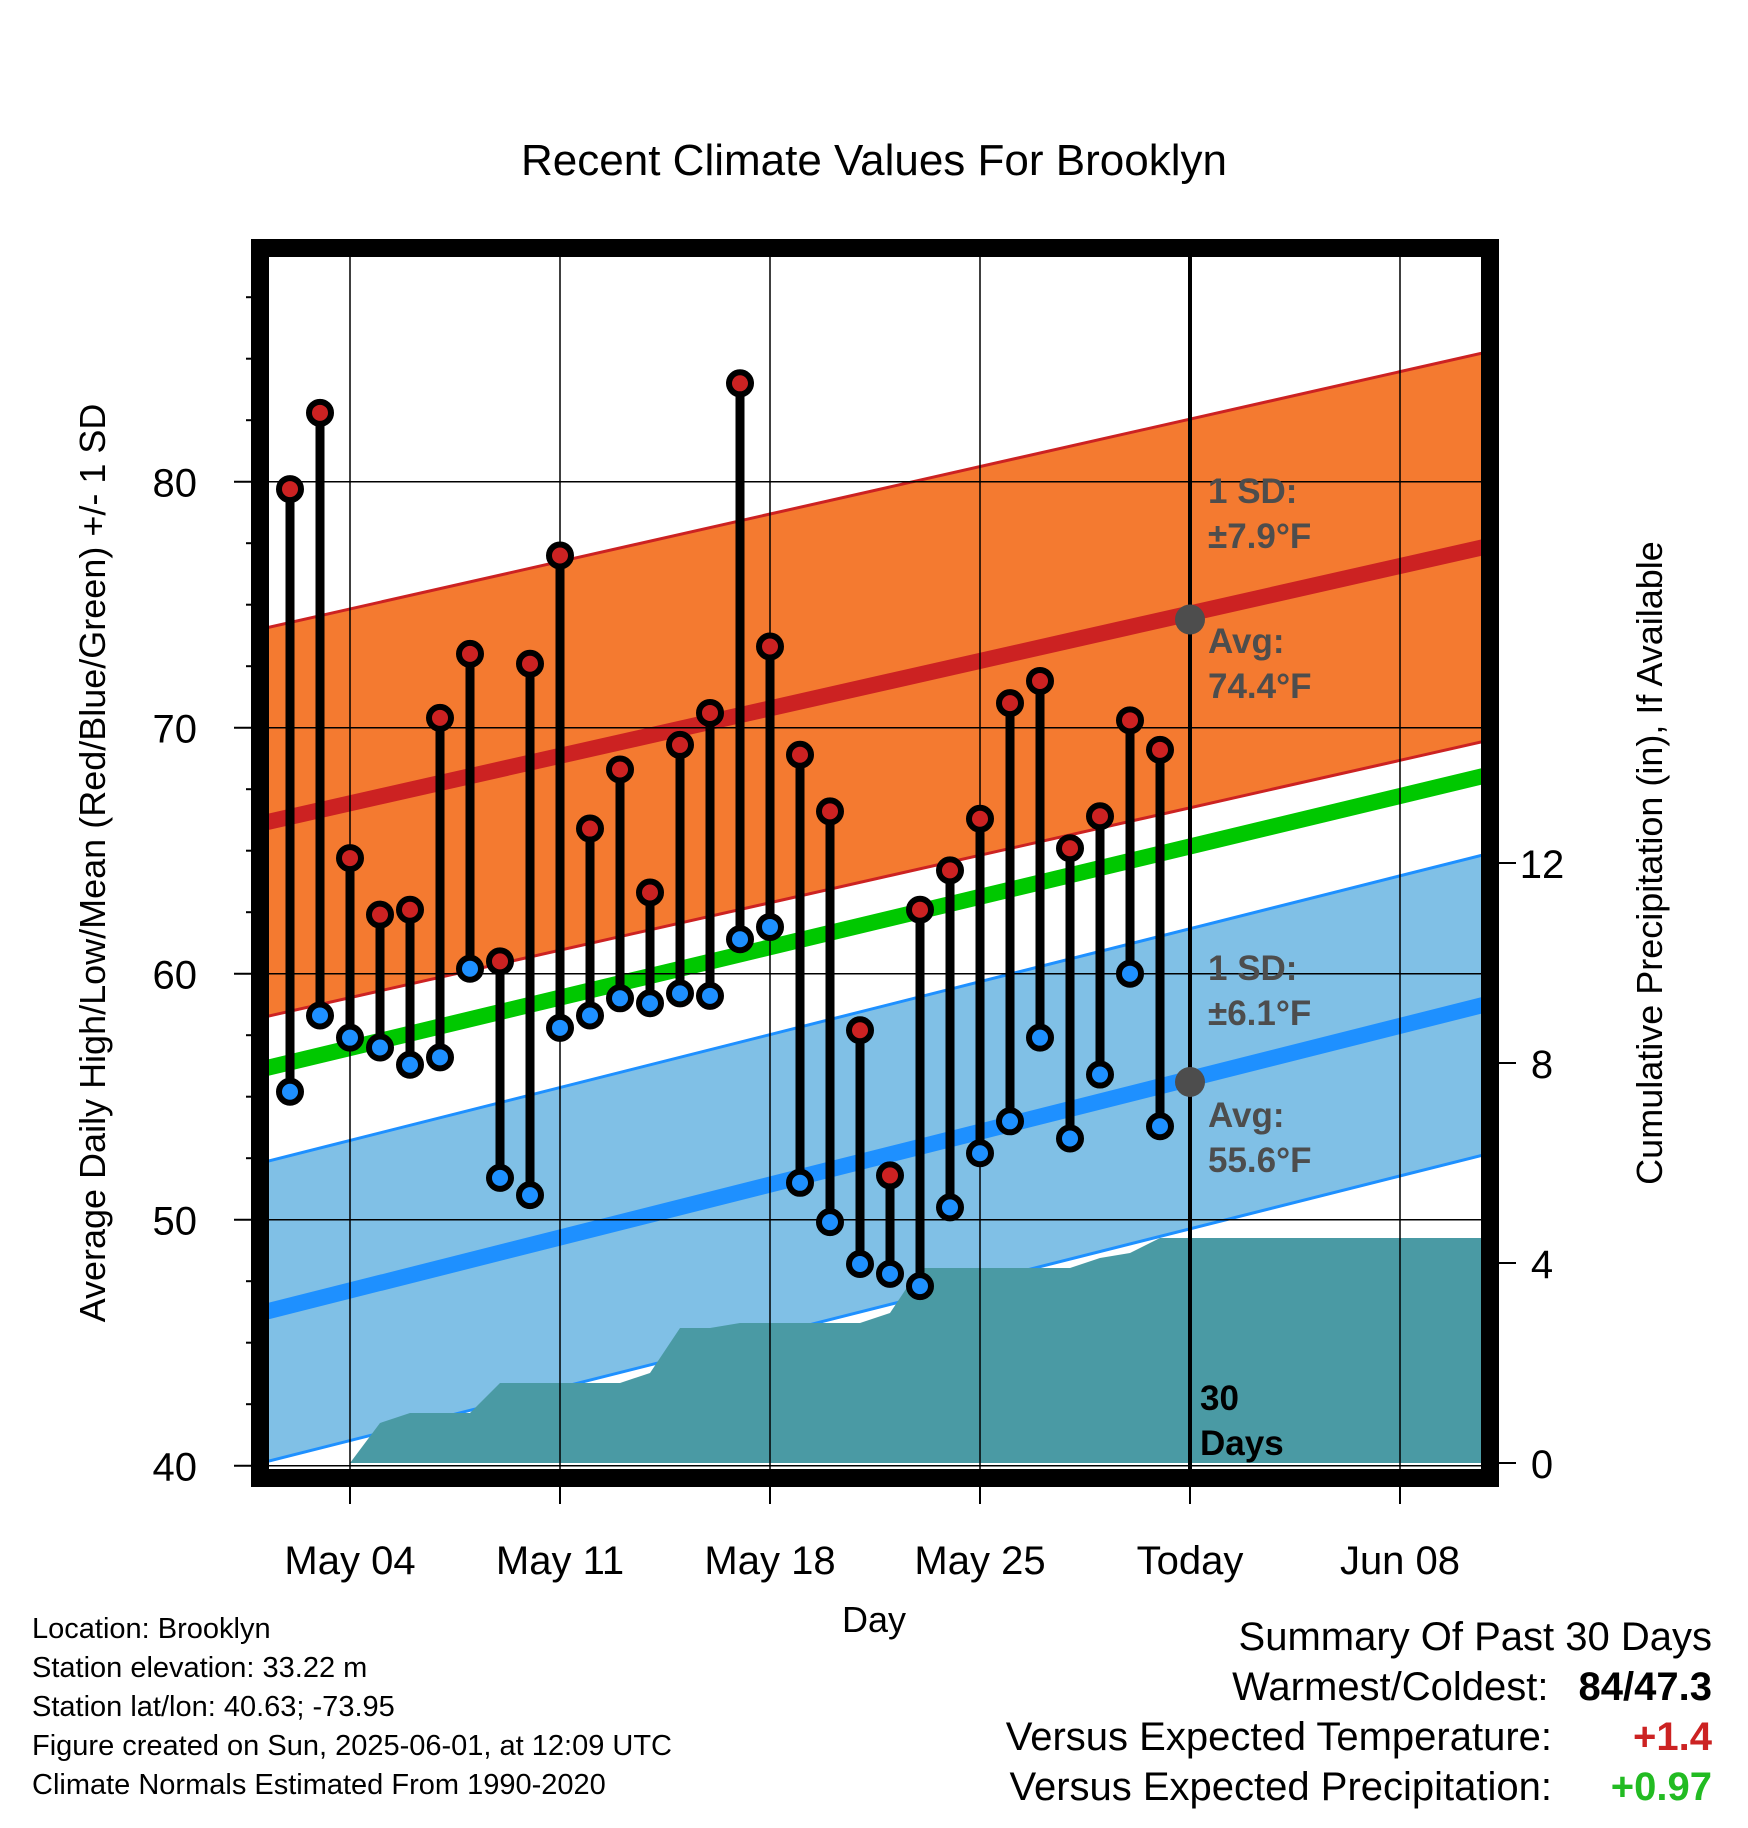 The image size is (1748, 1828). I want to click on precip-value: +0.97, so click(1661, 1787).